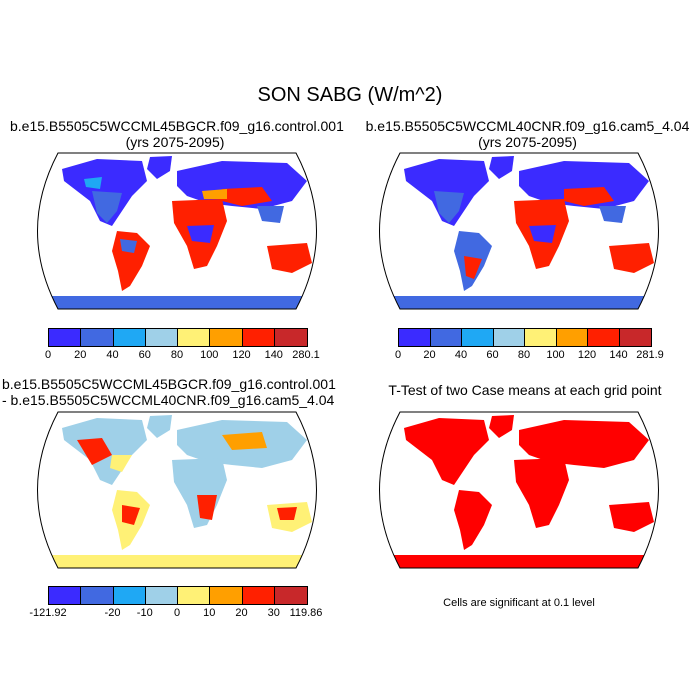  I want to click on panel-2-title-line2: (yrs 2075-2095), so click(527, 142).